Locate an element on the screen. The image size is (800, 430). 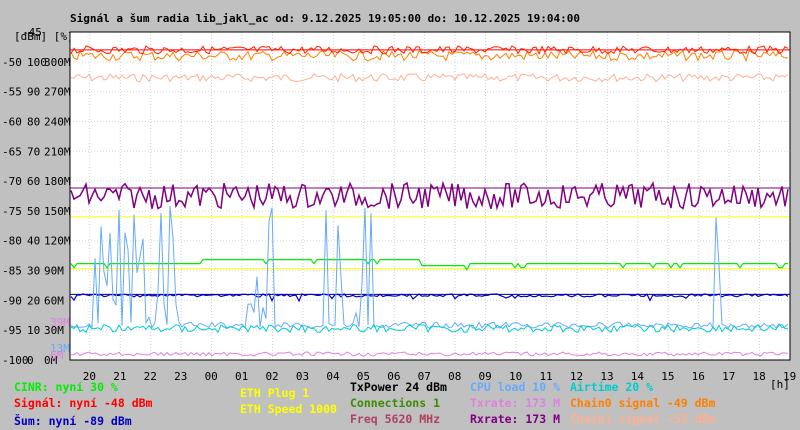
y-tick-pct: 30 is located at coordinates (33, 271).